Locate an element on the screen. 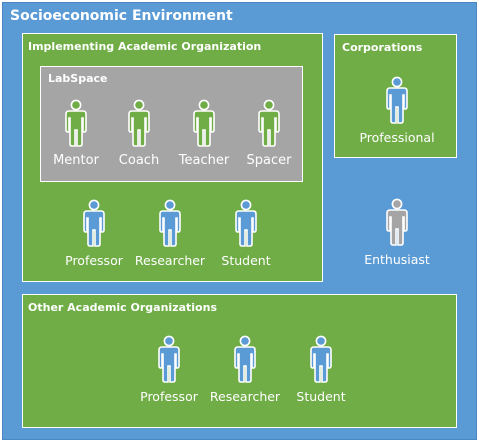 Image resolution: width=479 pixels, height=443 pixels. person-label: Enthusiast is located at coordinates (397, 259).